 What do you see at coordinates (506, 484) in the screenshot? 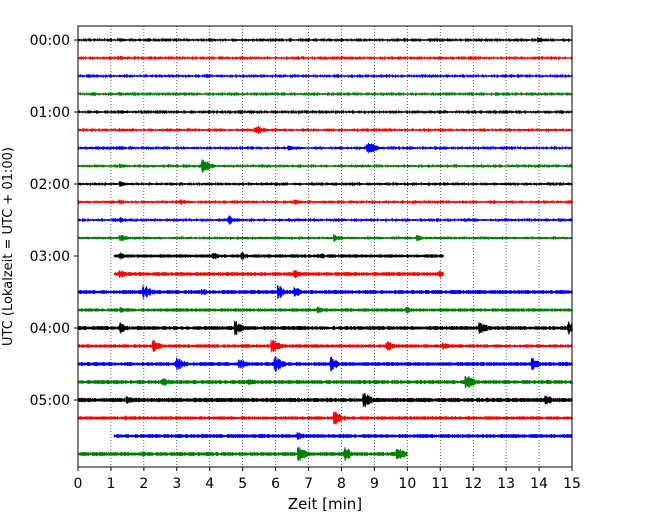
I see `x-tick-label: 13` at bounding box center [506, 484].